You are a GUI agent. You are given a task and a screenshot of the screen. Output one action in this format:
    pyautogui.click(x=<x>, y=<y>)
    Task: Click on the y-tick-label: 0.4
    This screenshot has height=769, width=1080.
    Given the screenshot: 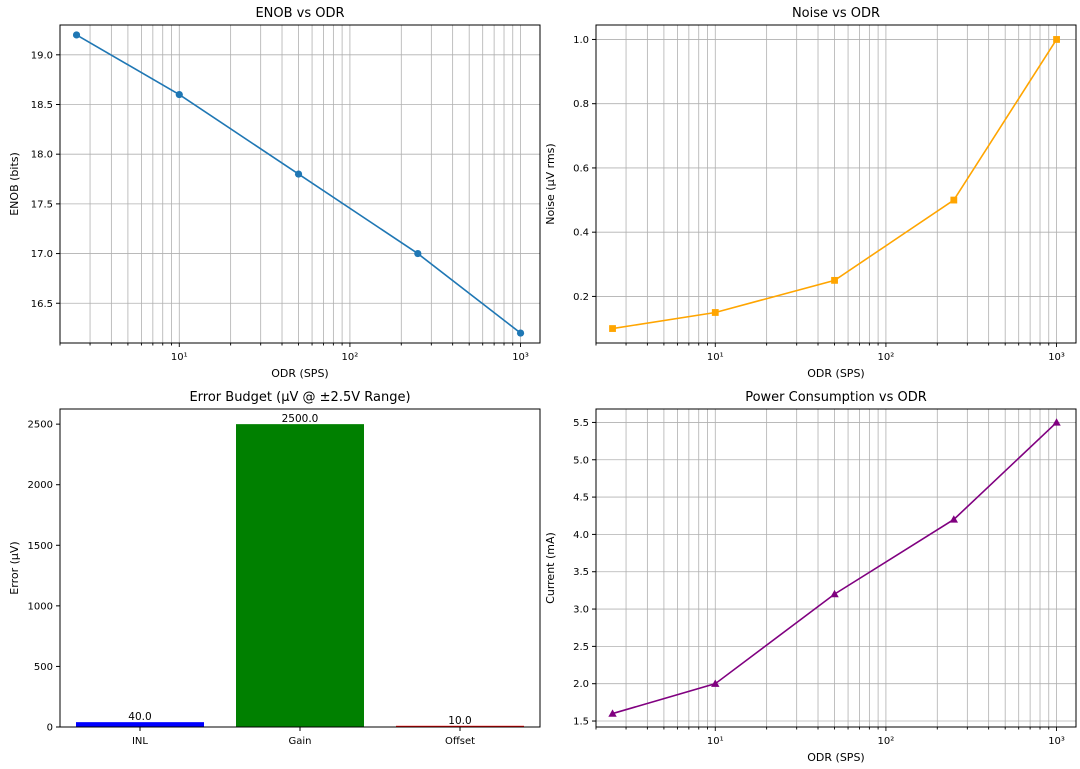 What is the action you would take?
    pyautogui.click(x=581, y=233)
    